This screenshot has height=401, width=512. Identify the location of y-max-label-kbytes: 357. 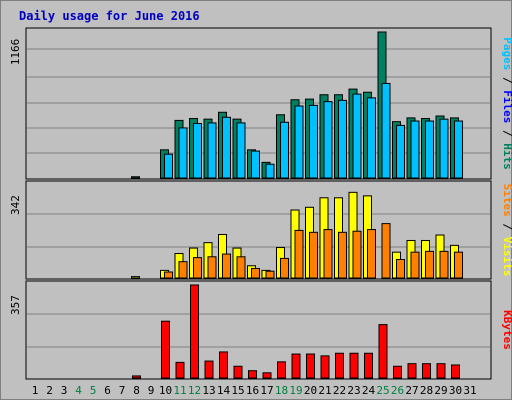
(15, 305).